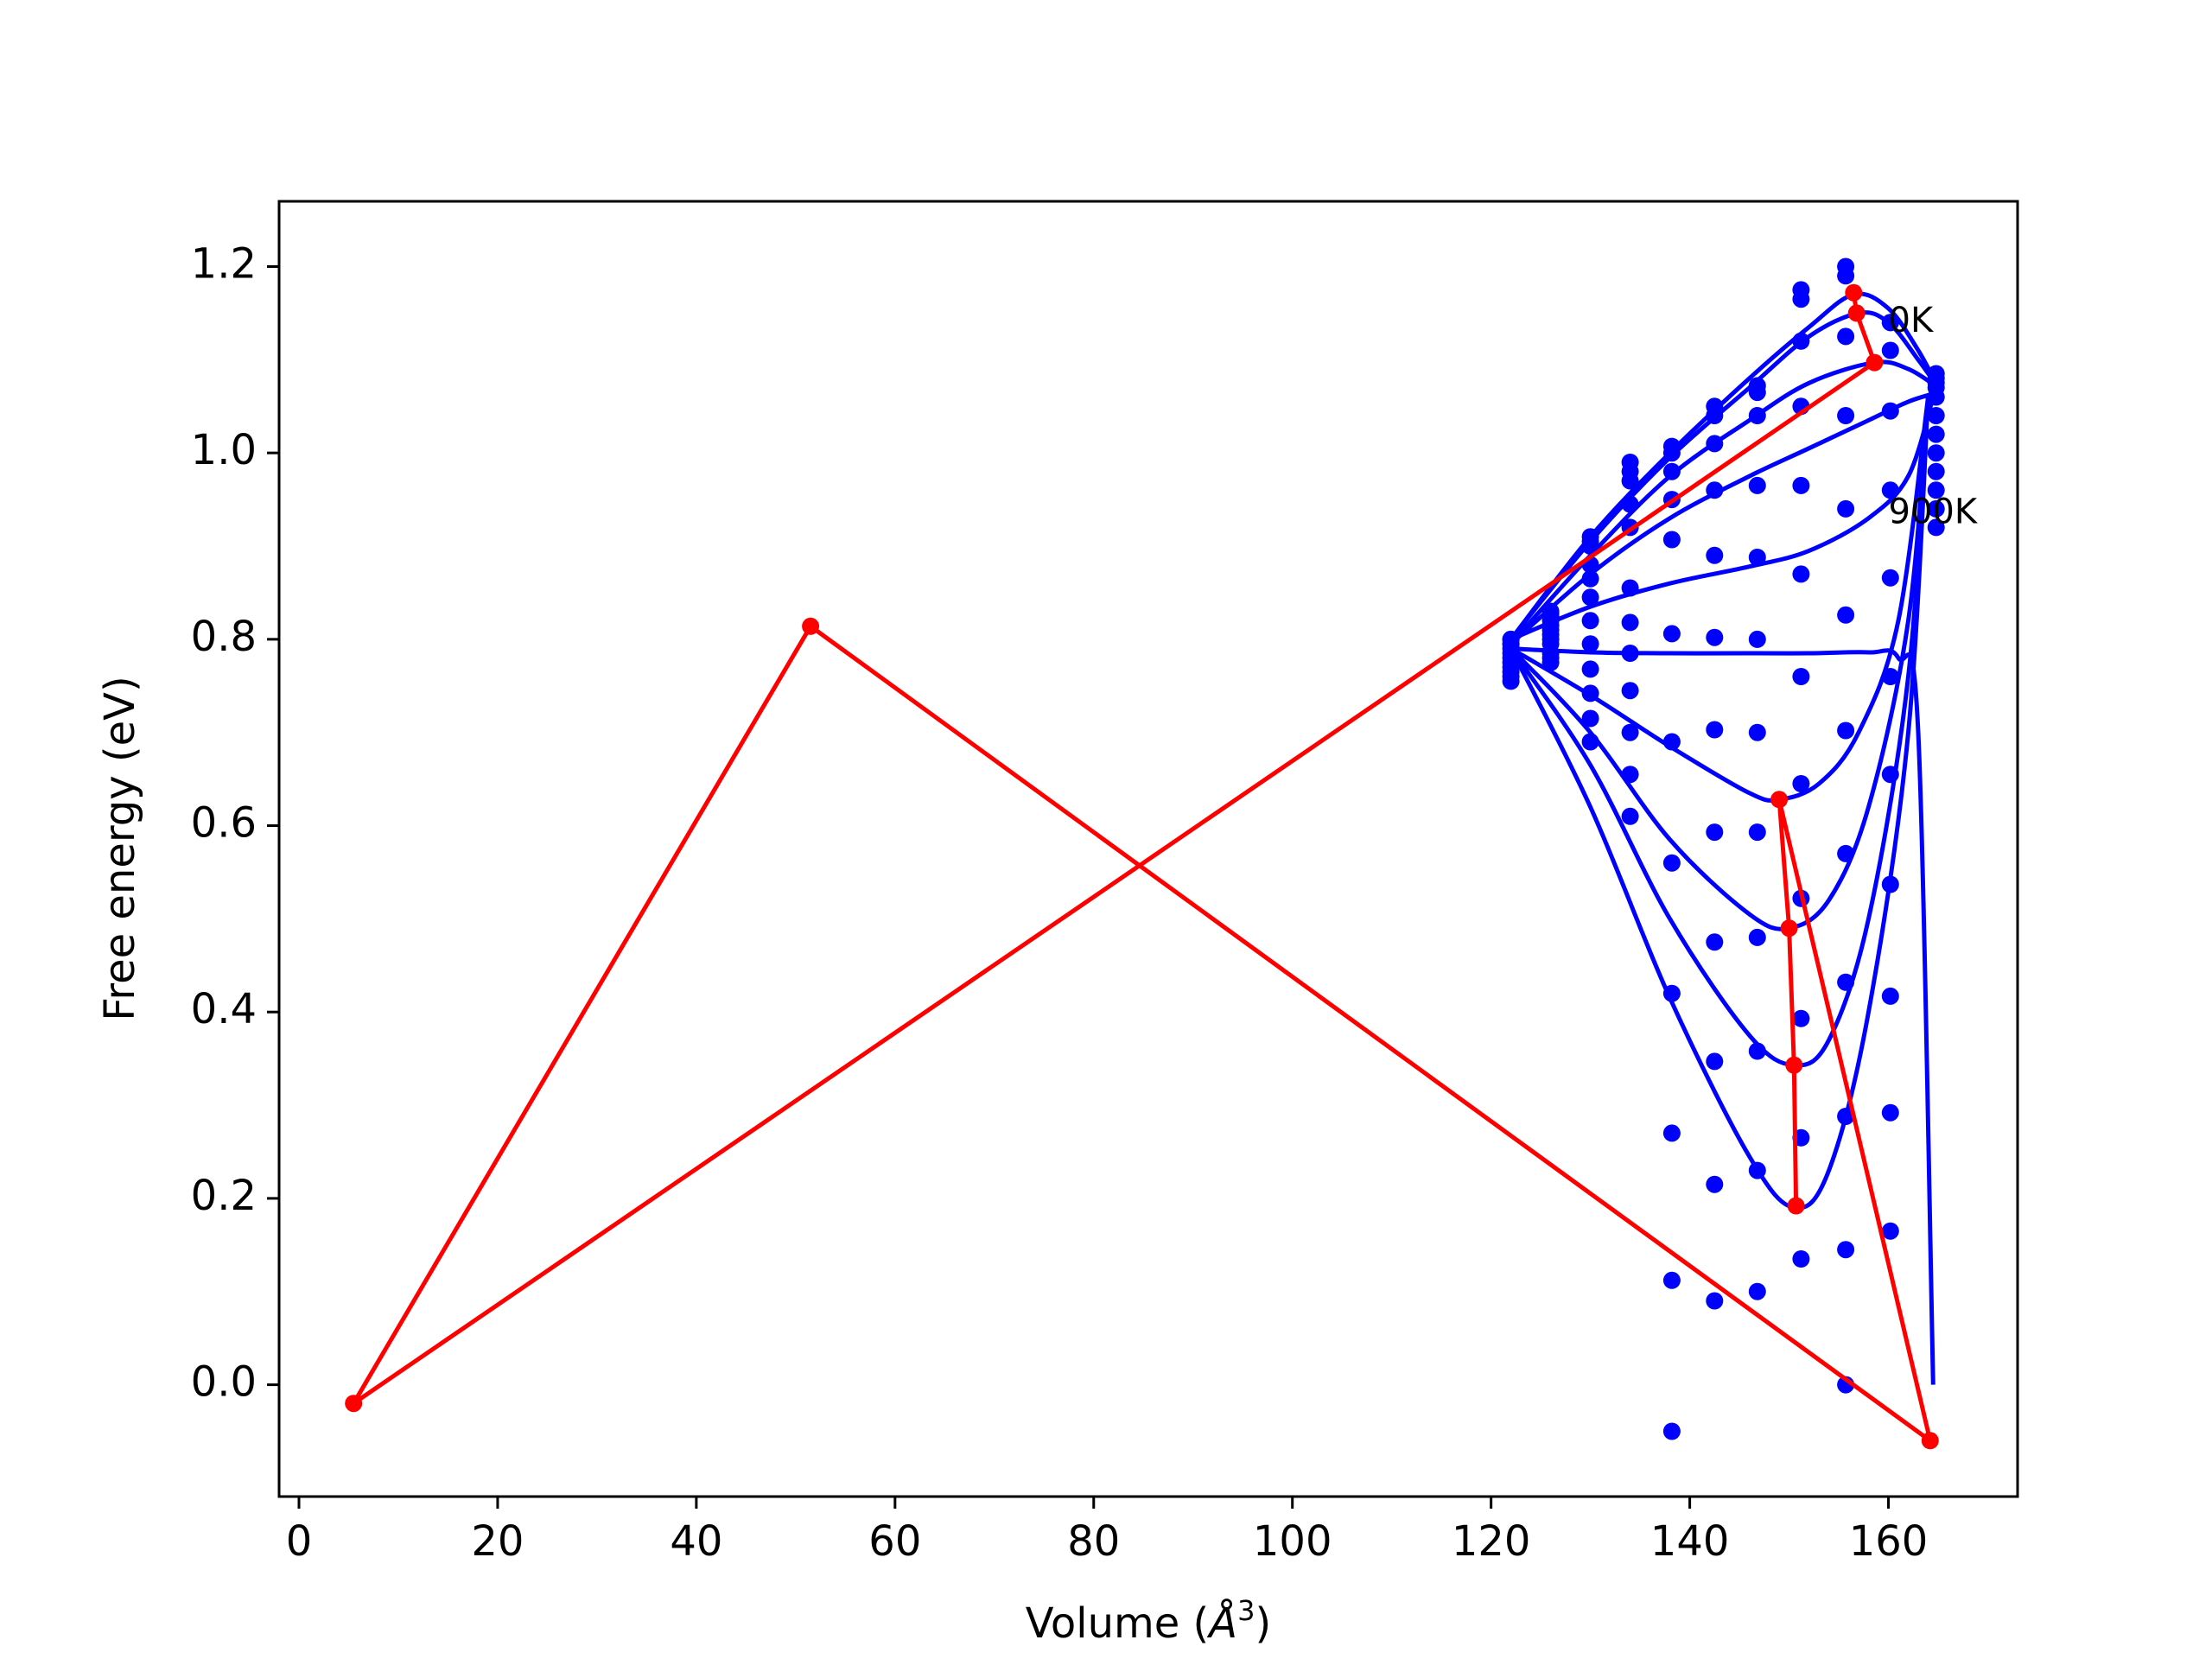 The height and width of the screenshot is (1659, 2212). Describe the element at coordinates (224, 263) in the screenshot. I see `y-tick-label: 1.2` at that location.